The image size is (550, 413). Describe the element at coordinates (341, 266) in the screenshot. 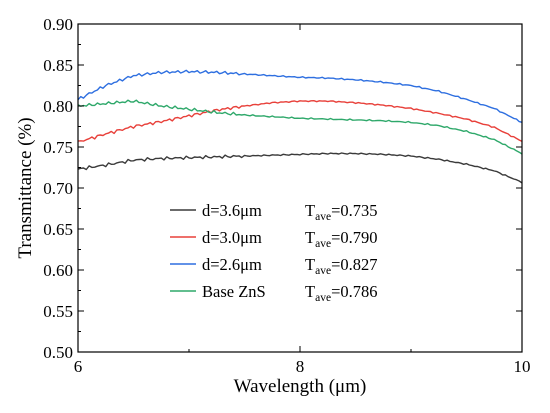

I see `legend-tave-2: Tave=0.827` at that location.